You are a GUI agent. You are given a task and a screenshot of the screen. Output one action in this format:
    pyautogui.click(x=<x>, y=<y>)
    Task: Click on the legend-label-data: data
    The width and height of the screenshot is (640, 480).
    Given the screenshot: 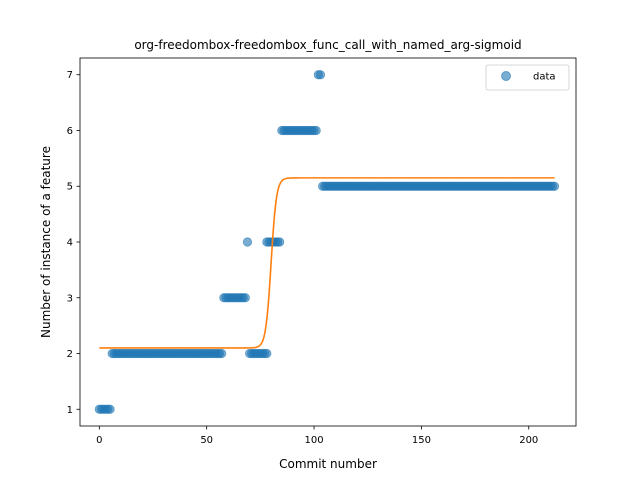 What is the action you would take?
    pyautogui.click(x=544, y=77)
    